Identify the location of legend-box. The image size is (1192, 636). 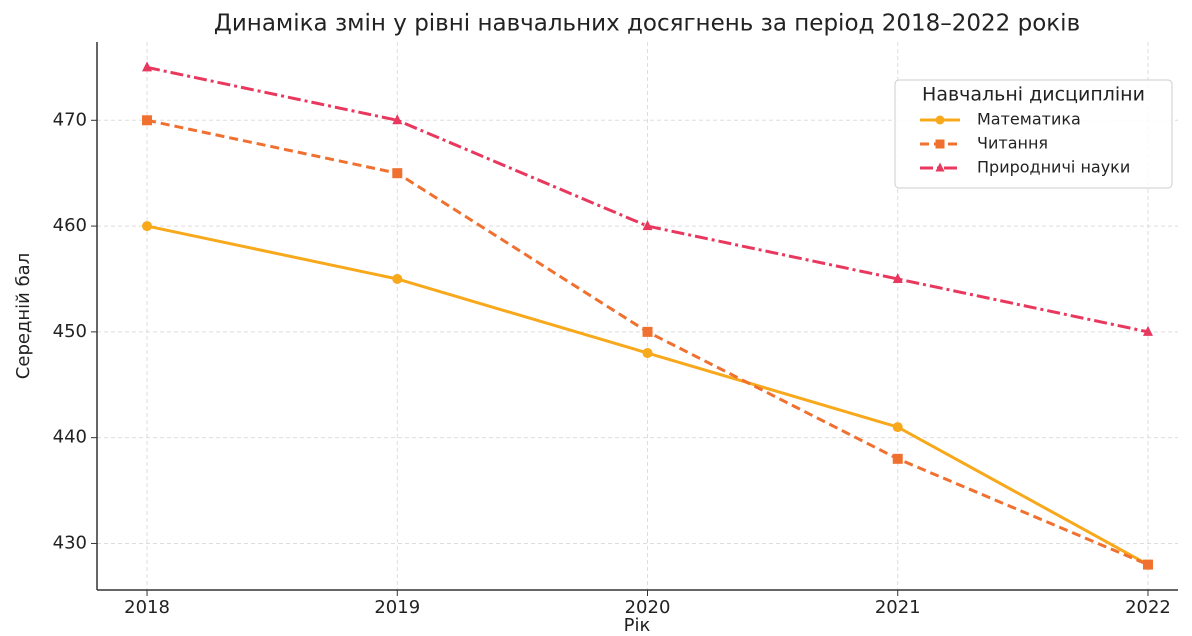
(1033, 134).